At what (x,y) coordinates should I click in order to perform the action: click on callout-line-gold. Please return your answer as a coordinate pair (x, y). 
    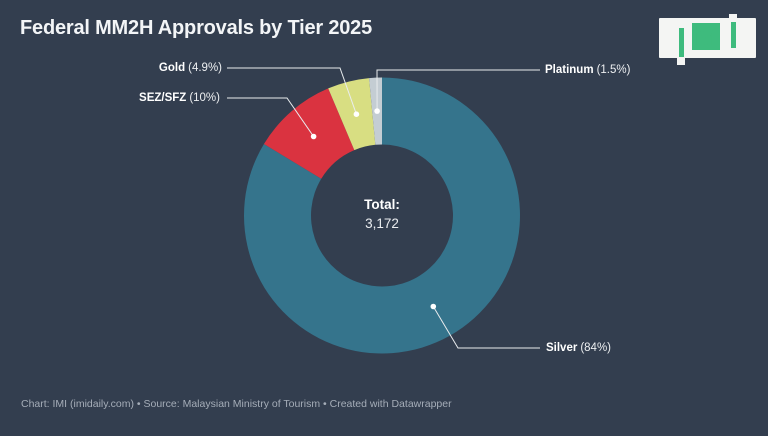
    Looking at the image, I should click on (292, 91).